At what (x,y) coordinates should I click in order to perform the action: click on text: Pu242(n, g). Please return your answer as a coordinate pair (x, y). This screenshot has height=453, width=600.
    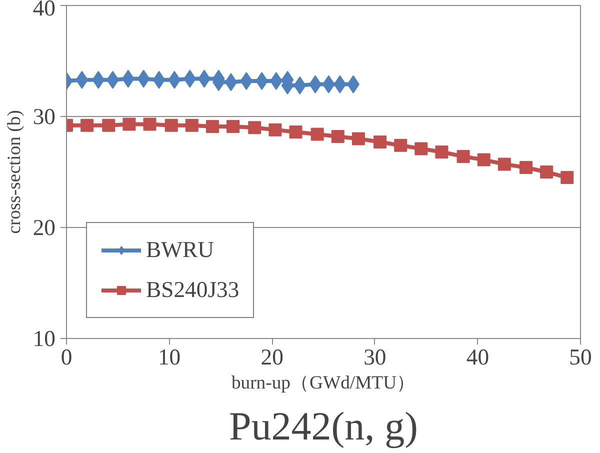
    Looking at the image, I should click on (323, 426).